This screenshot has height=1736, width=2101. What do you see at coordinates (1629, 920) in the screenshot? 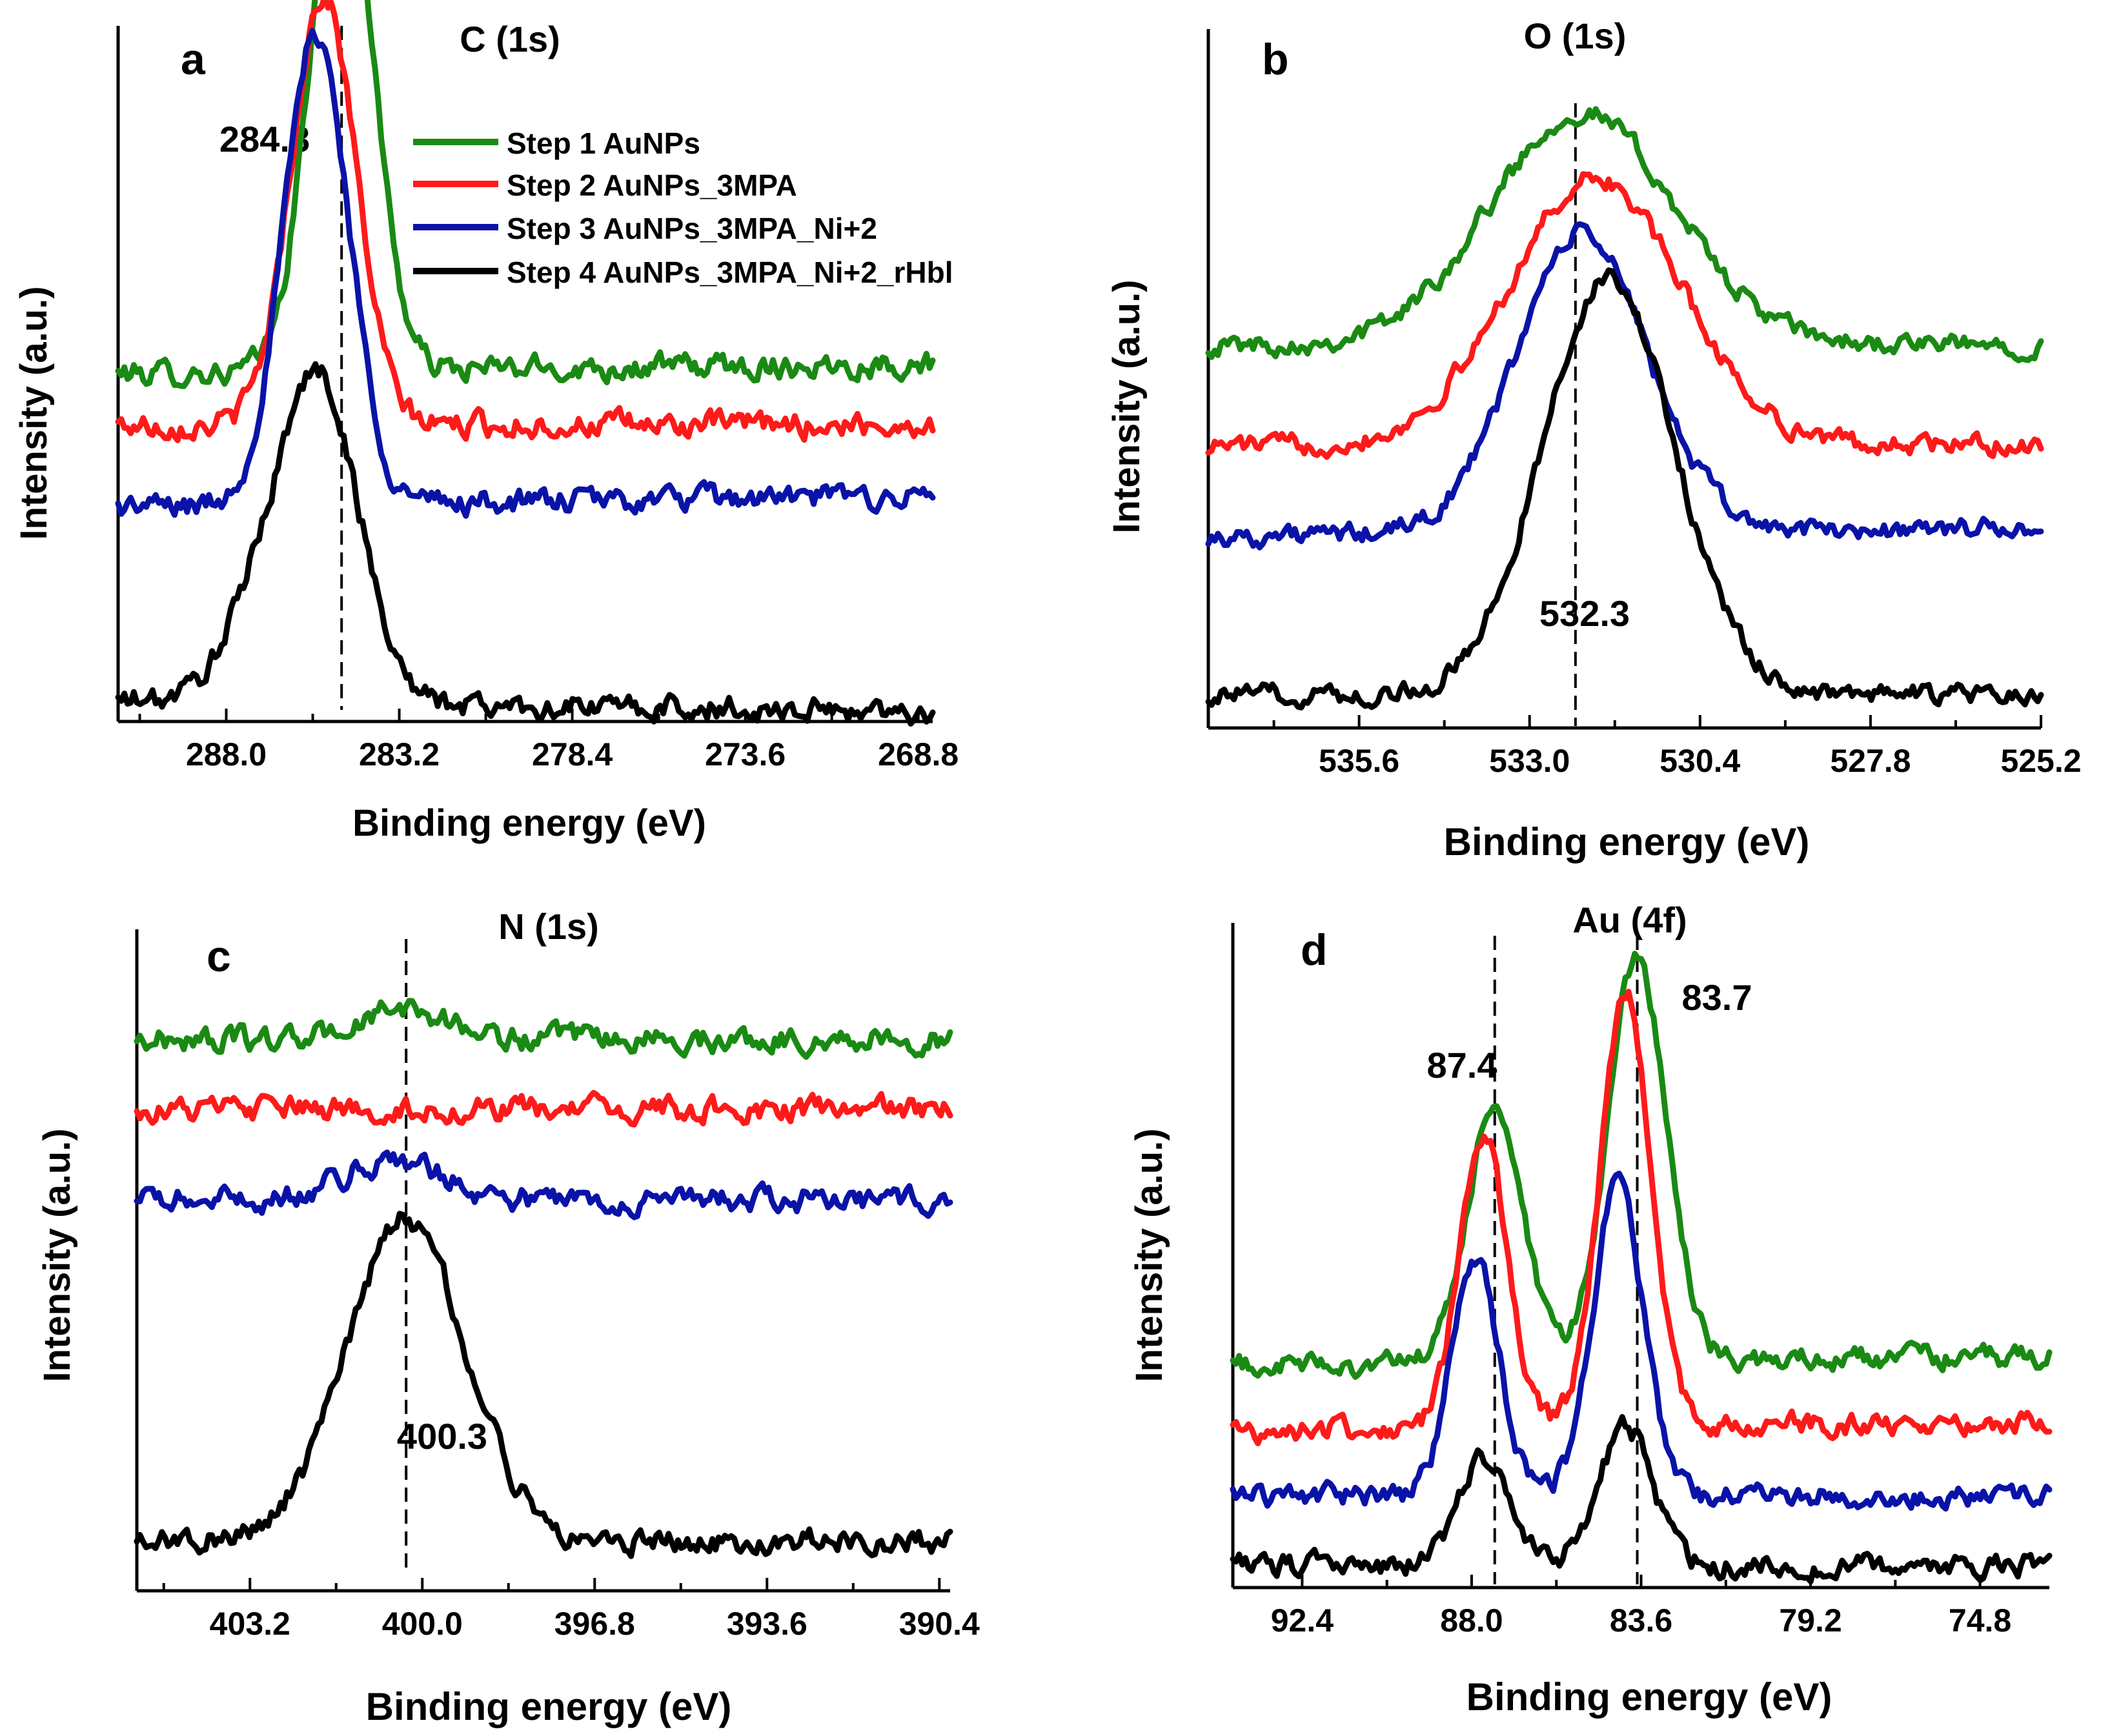
I see `panel-d-title: Au (4f)` at bounding box center [1629, 920].